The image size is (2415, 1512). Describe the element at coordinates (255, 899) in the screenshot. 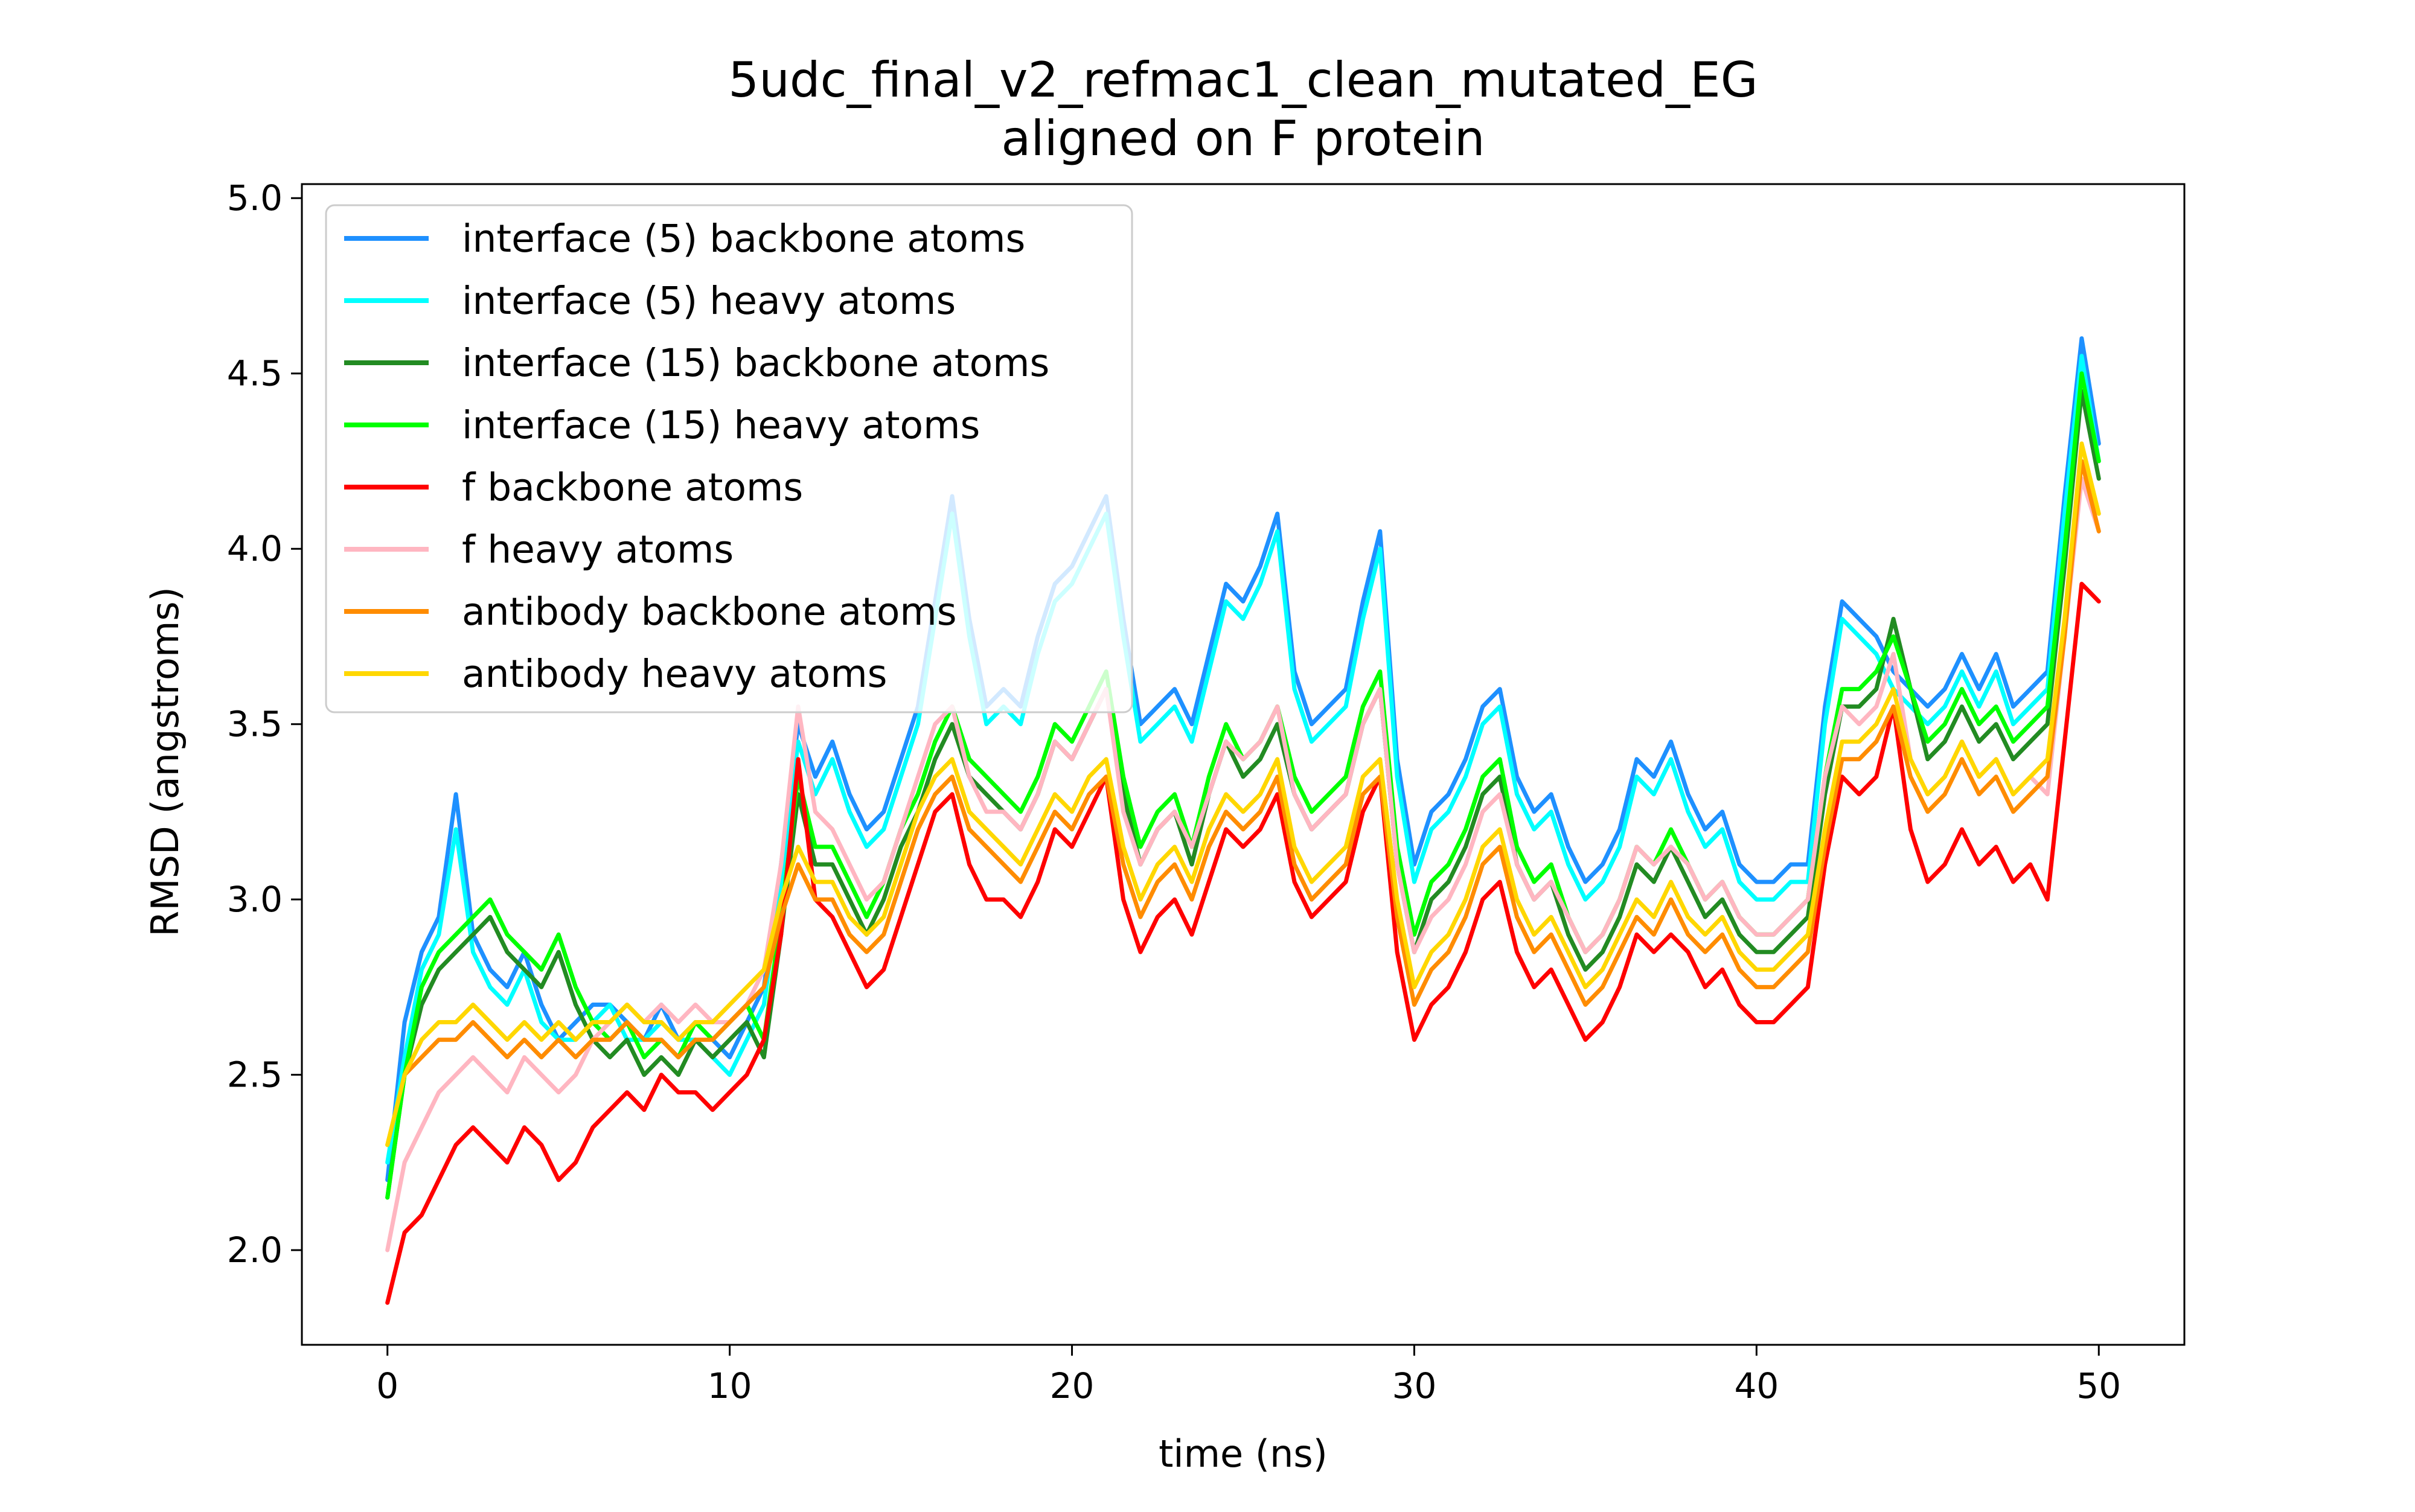

I see `y-tick-label: 3.0` at that location.